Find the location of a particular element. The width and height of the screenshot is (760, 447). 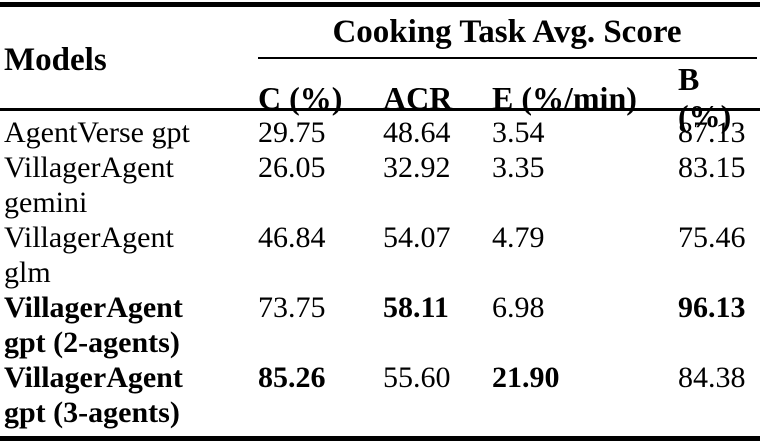

bottom-margin is located at coordinates (380, 444).